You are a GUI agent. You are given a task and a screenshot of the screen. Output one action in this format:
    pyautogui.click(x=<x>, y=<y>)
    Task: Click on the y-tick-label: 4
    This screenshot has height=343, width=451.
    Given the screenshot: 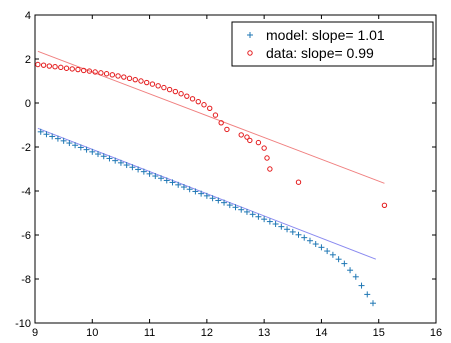 What is the action you would take?
    pyautogui.click(x=28, y=16)
    